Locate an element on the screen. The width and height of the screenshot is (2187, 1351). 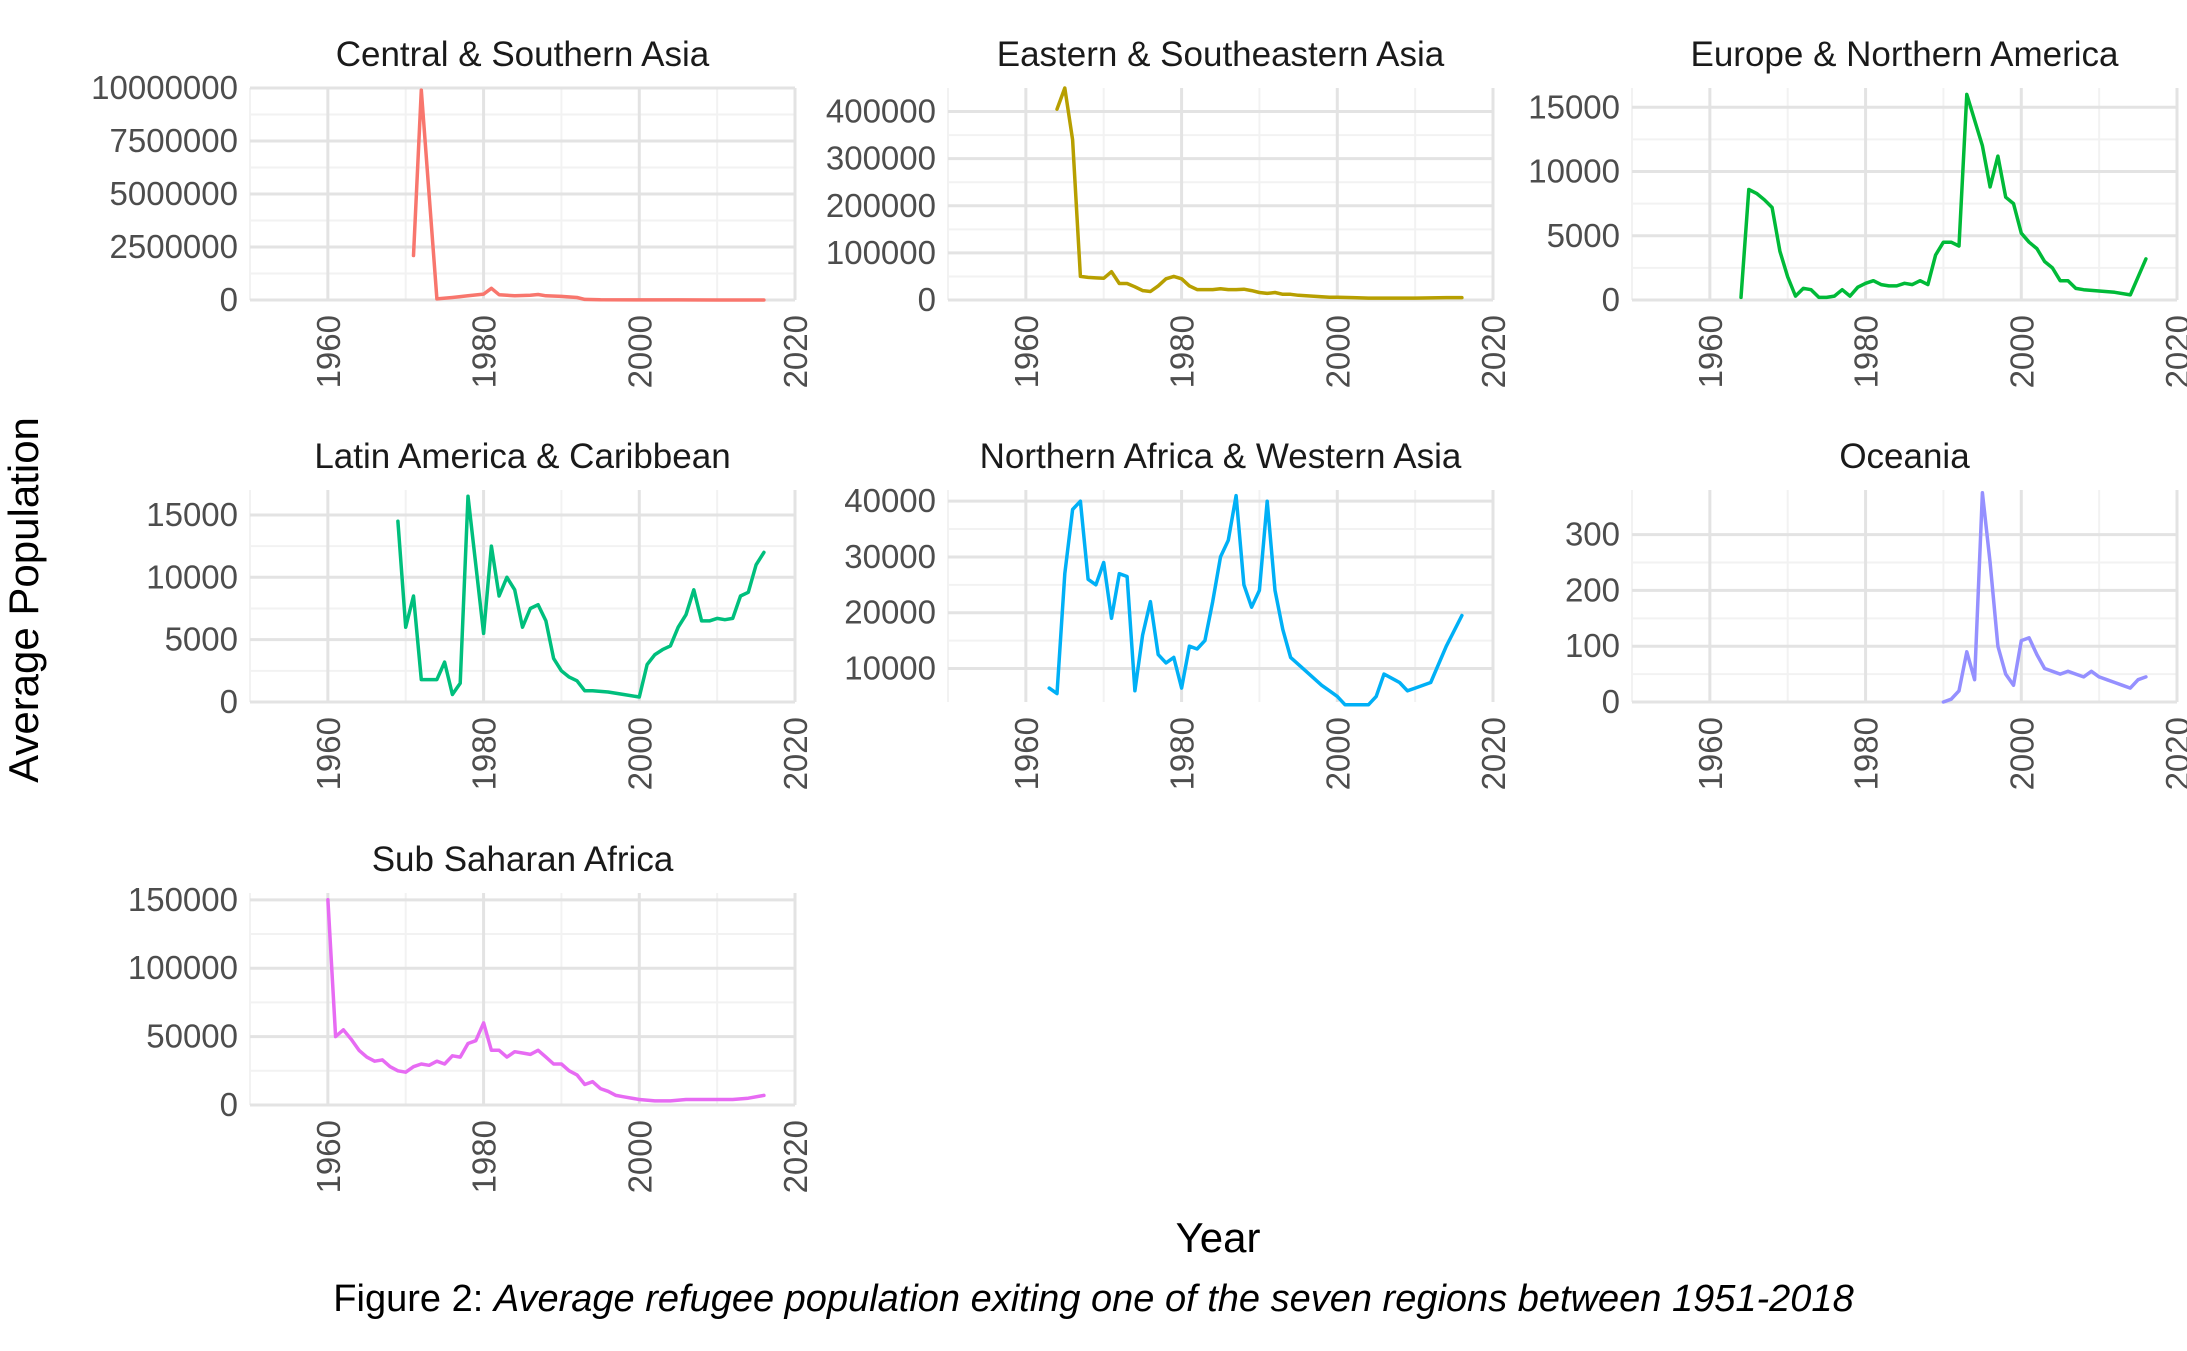
y-tick-label: 150000 is located at coordinates (183, 899).